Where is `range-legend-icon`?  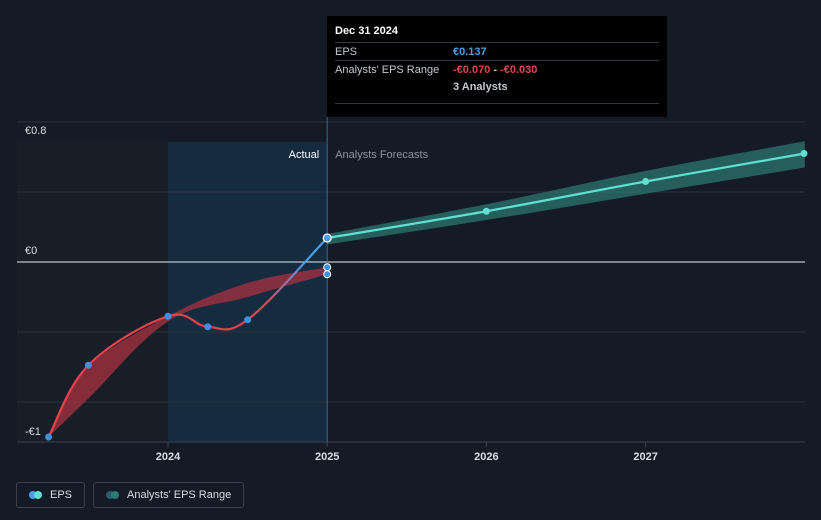
range-legend-icon is located at coordinates (113, 495).